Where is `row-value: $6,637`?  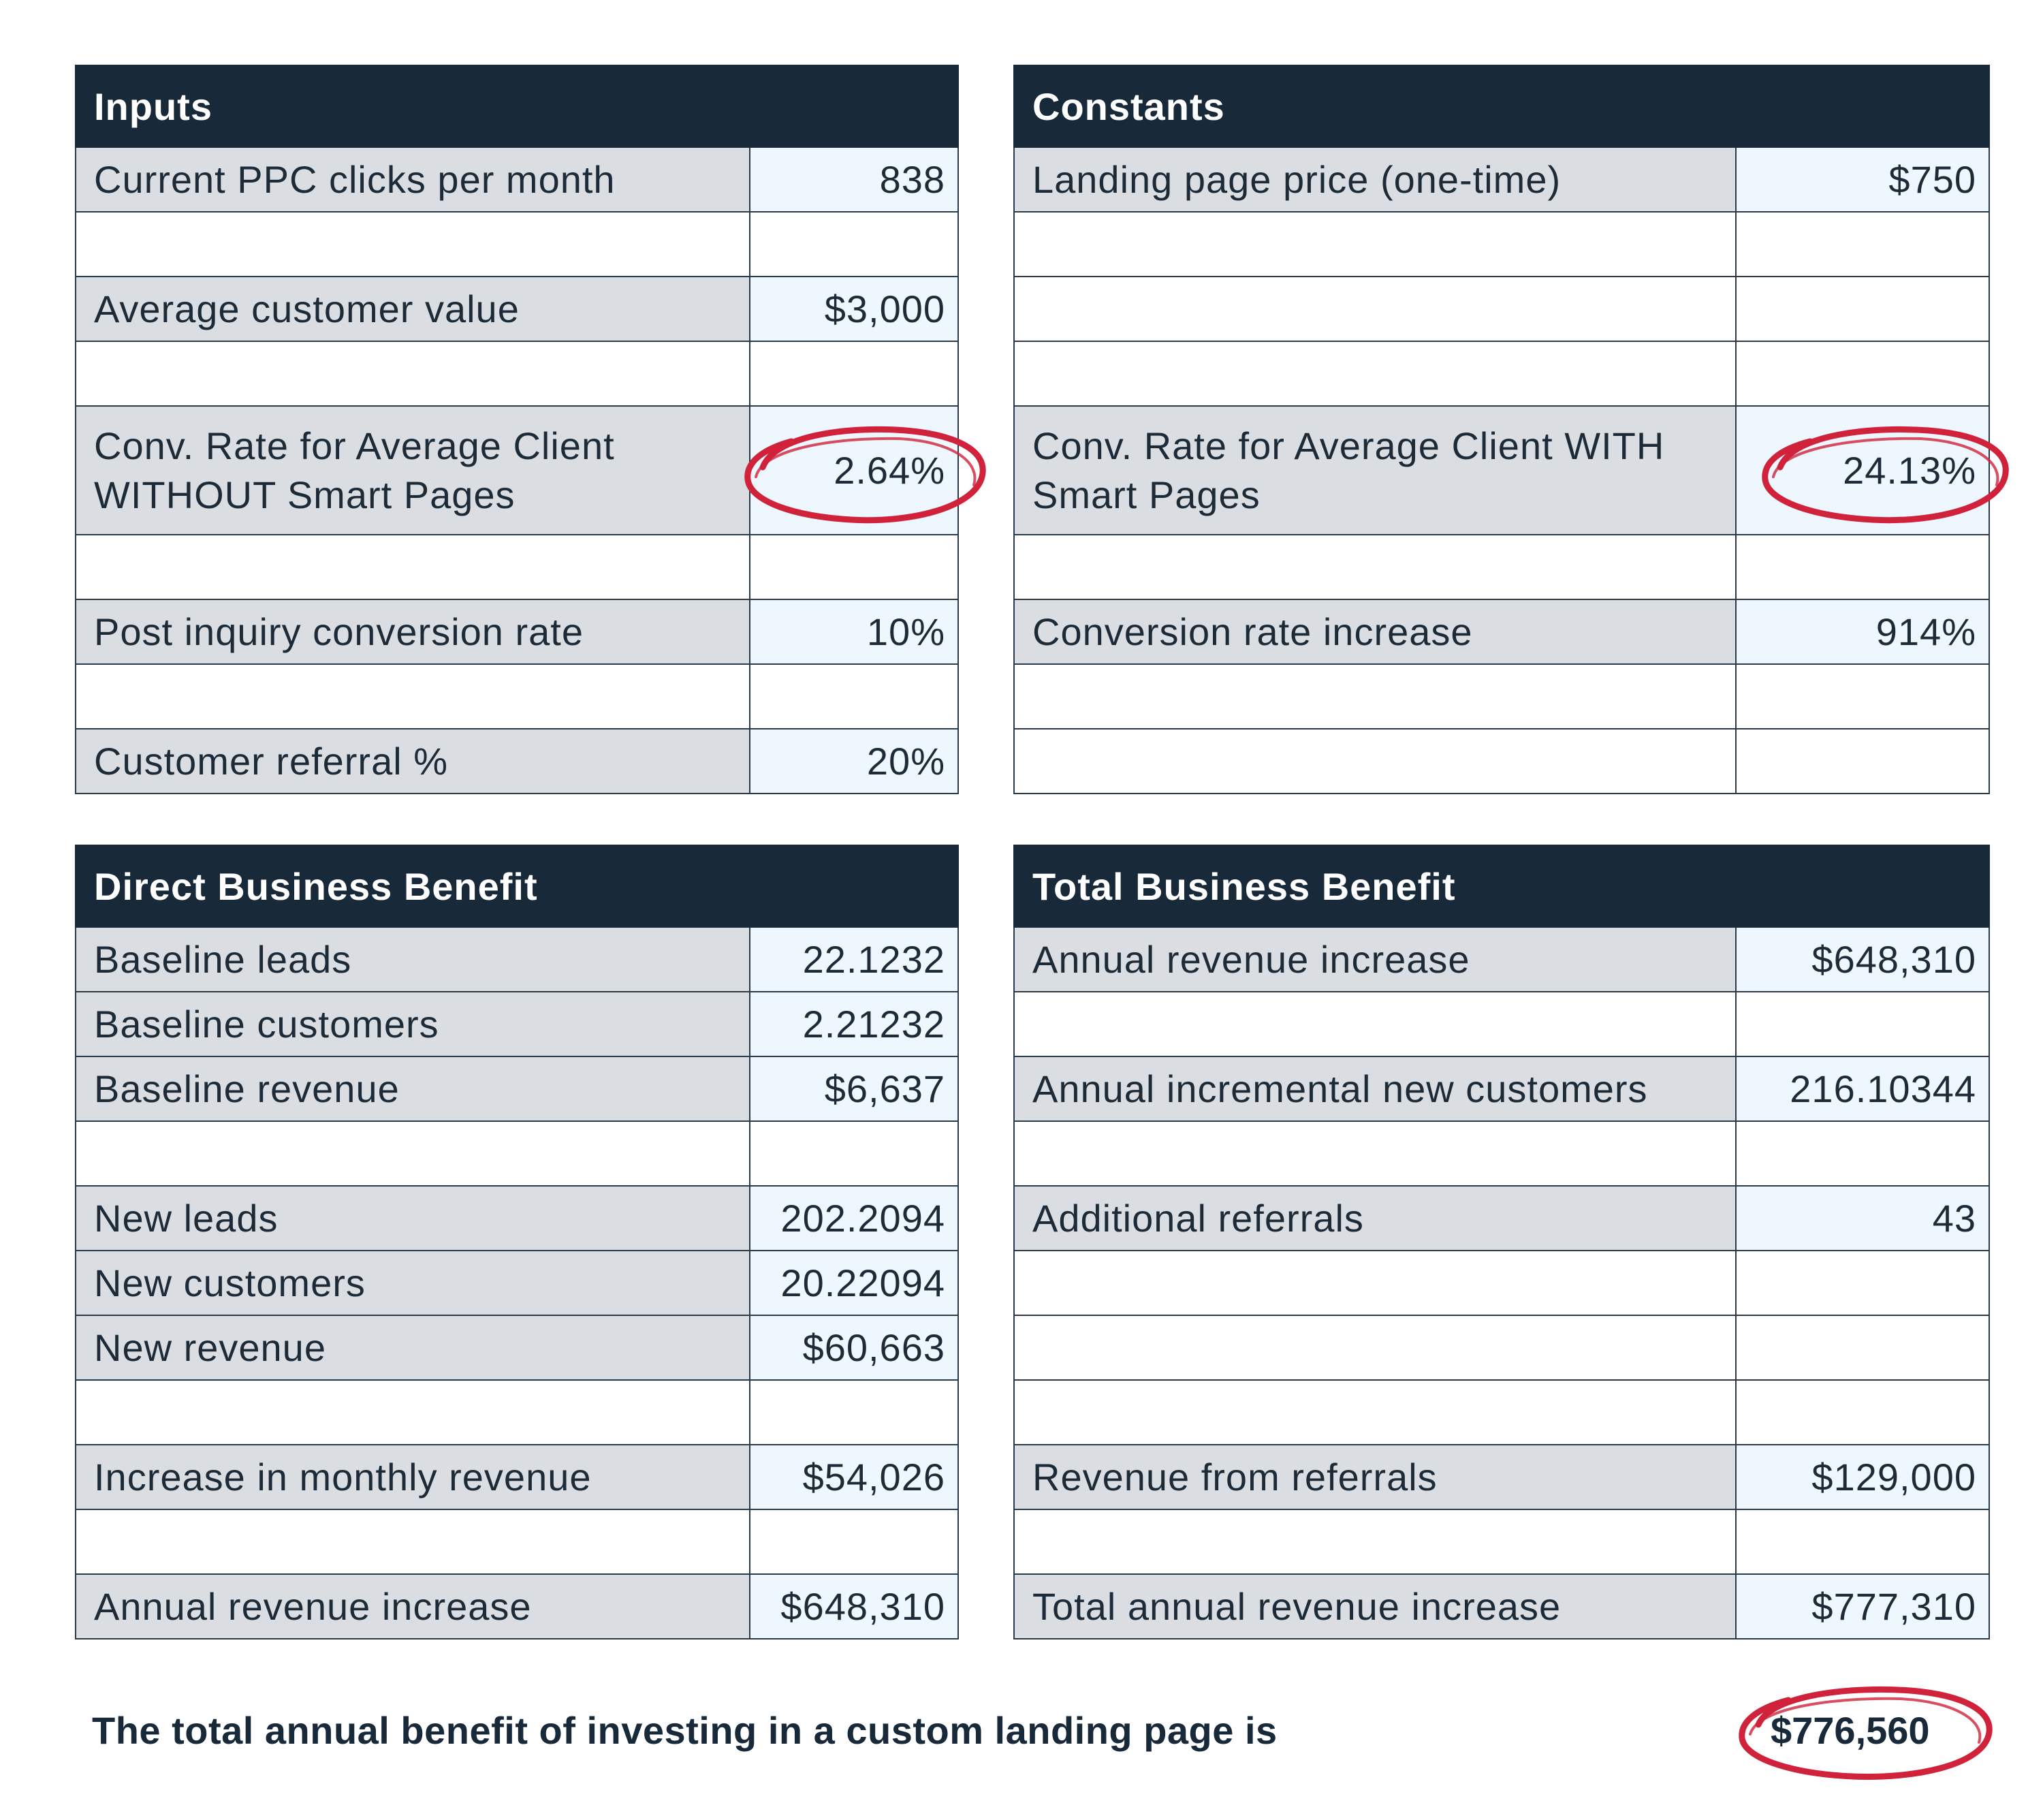 row-value: $6,637 is located at coordinates (854, 1088).